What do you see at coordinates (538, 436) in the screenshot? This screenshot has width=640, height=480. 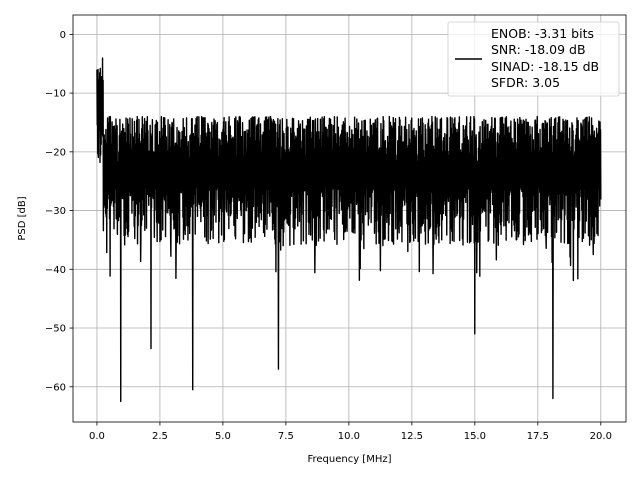 I see `x-tick-label: 17.5` at bounding box center [538, 436].